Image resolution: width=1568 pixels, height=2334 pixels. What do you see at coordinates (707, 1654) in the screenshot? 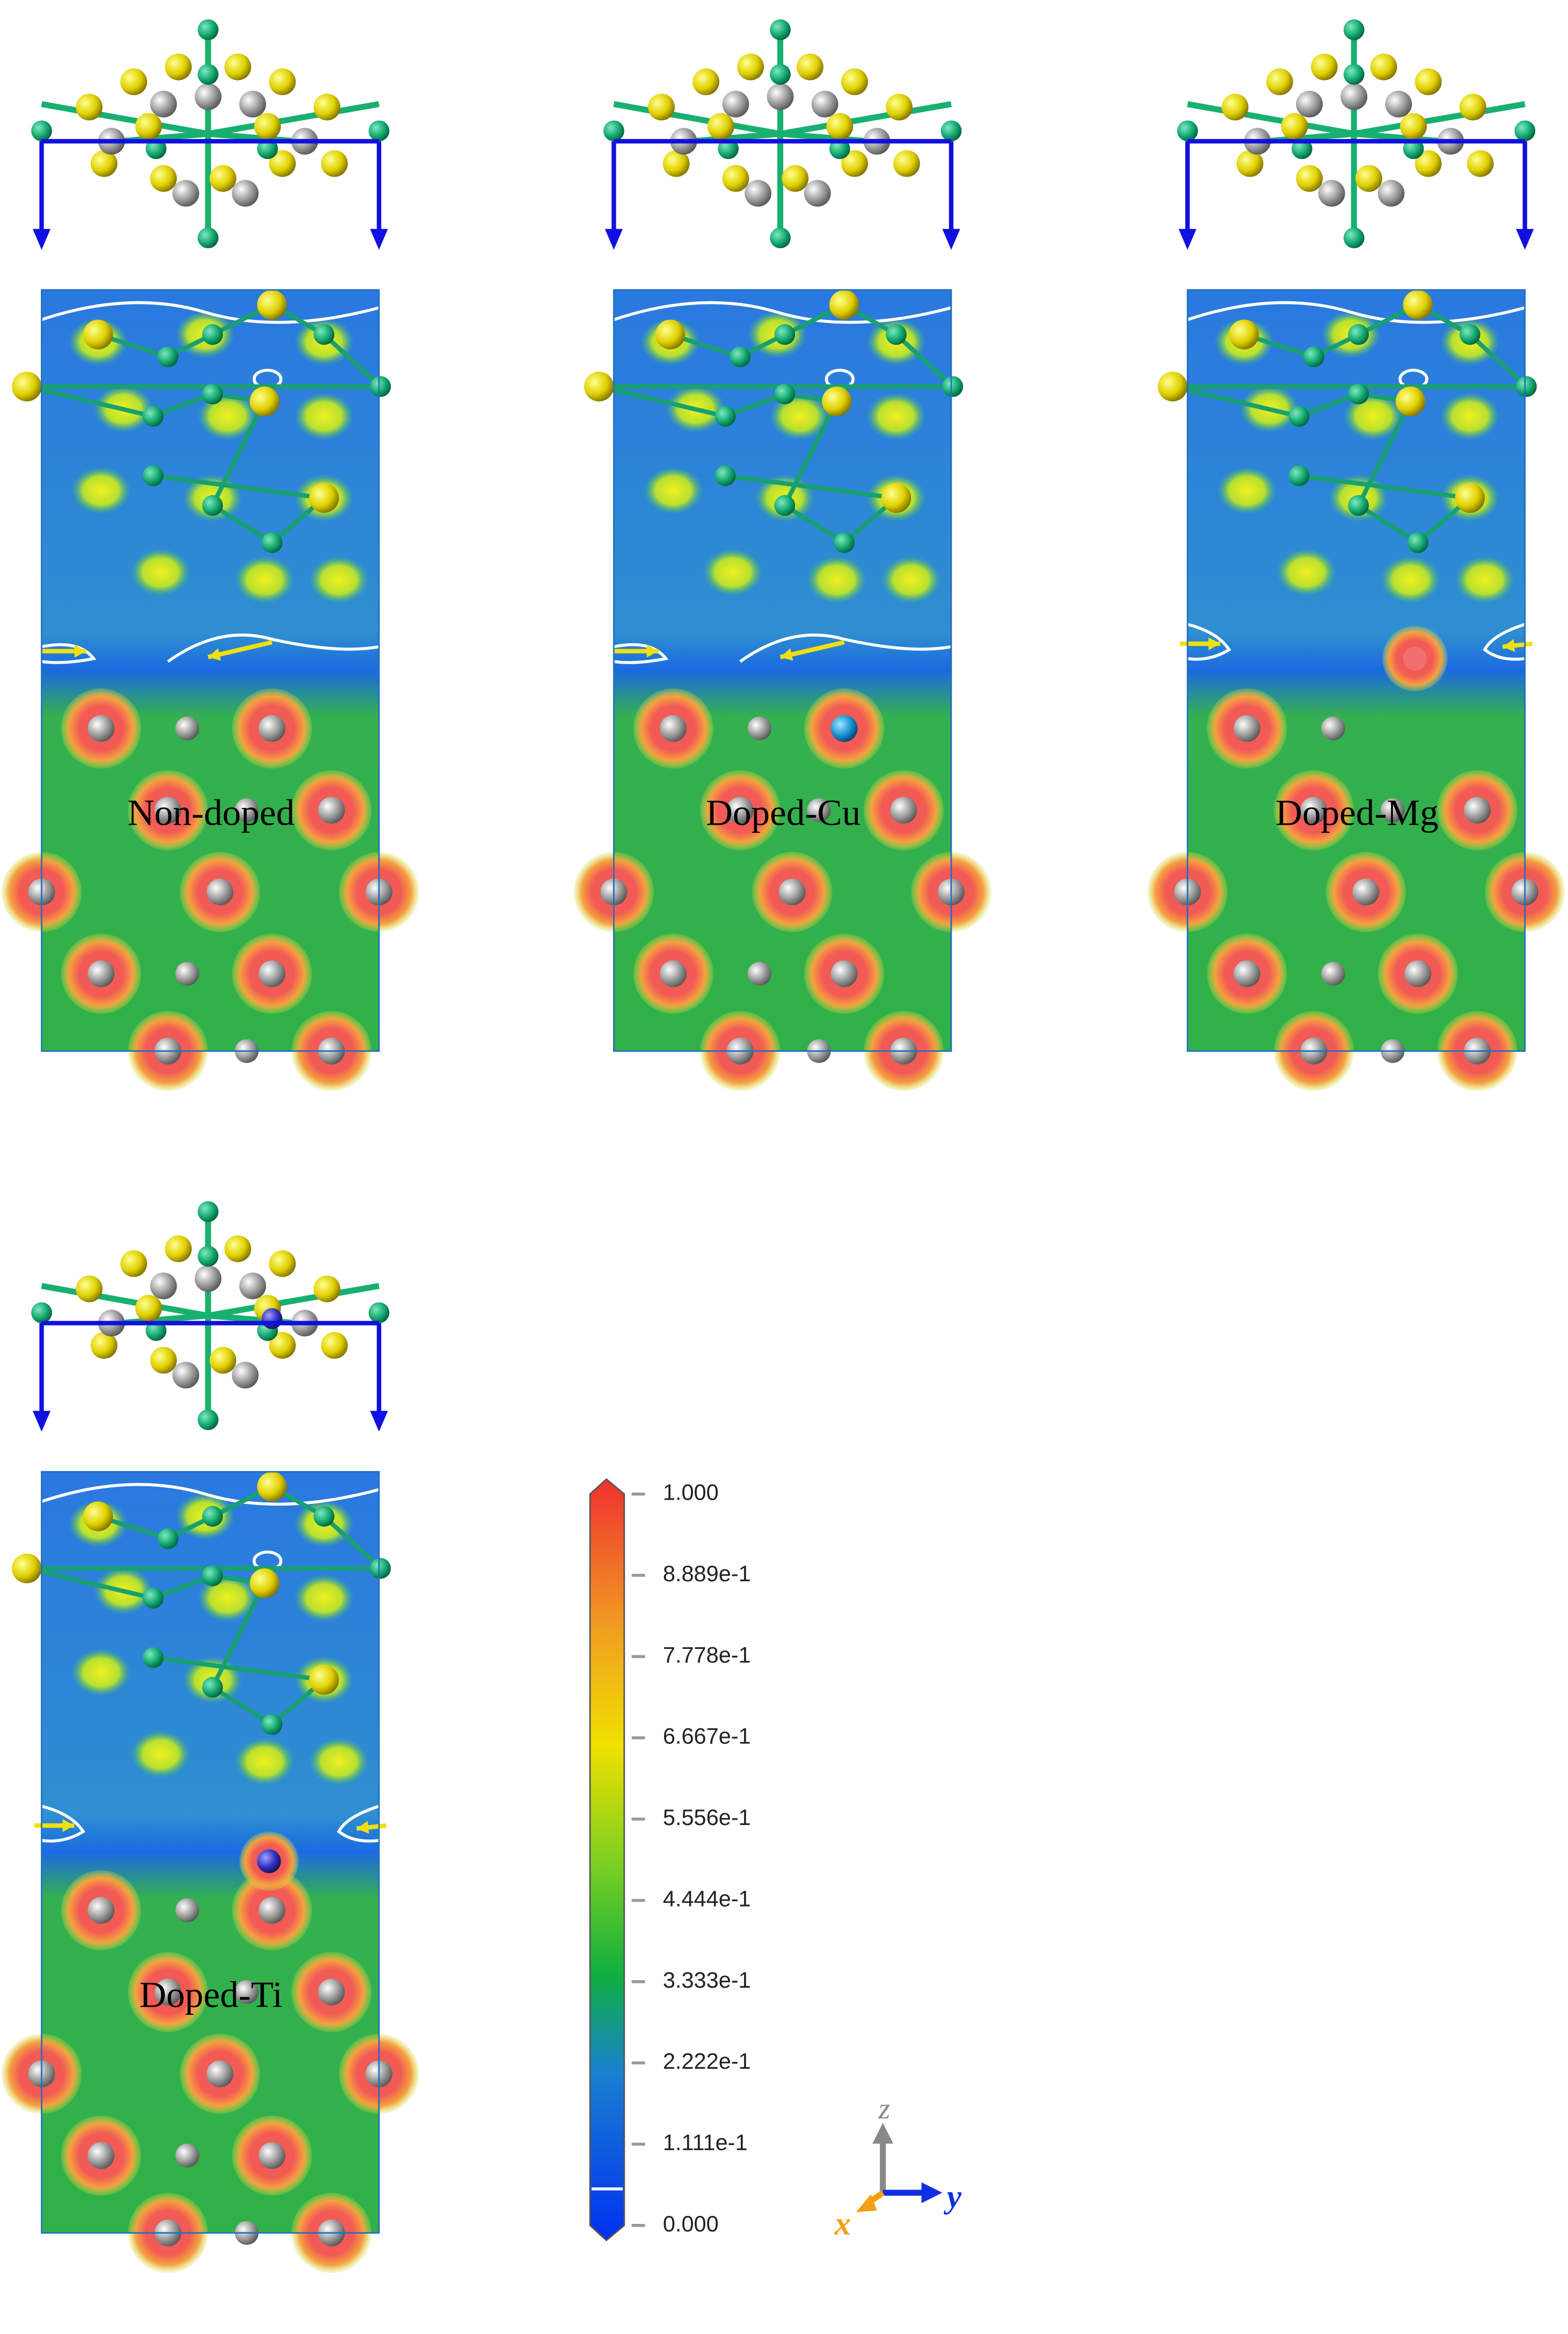
I see `tick-label: 7.778e-1` at bounding box center [707, 1654].